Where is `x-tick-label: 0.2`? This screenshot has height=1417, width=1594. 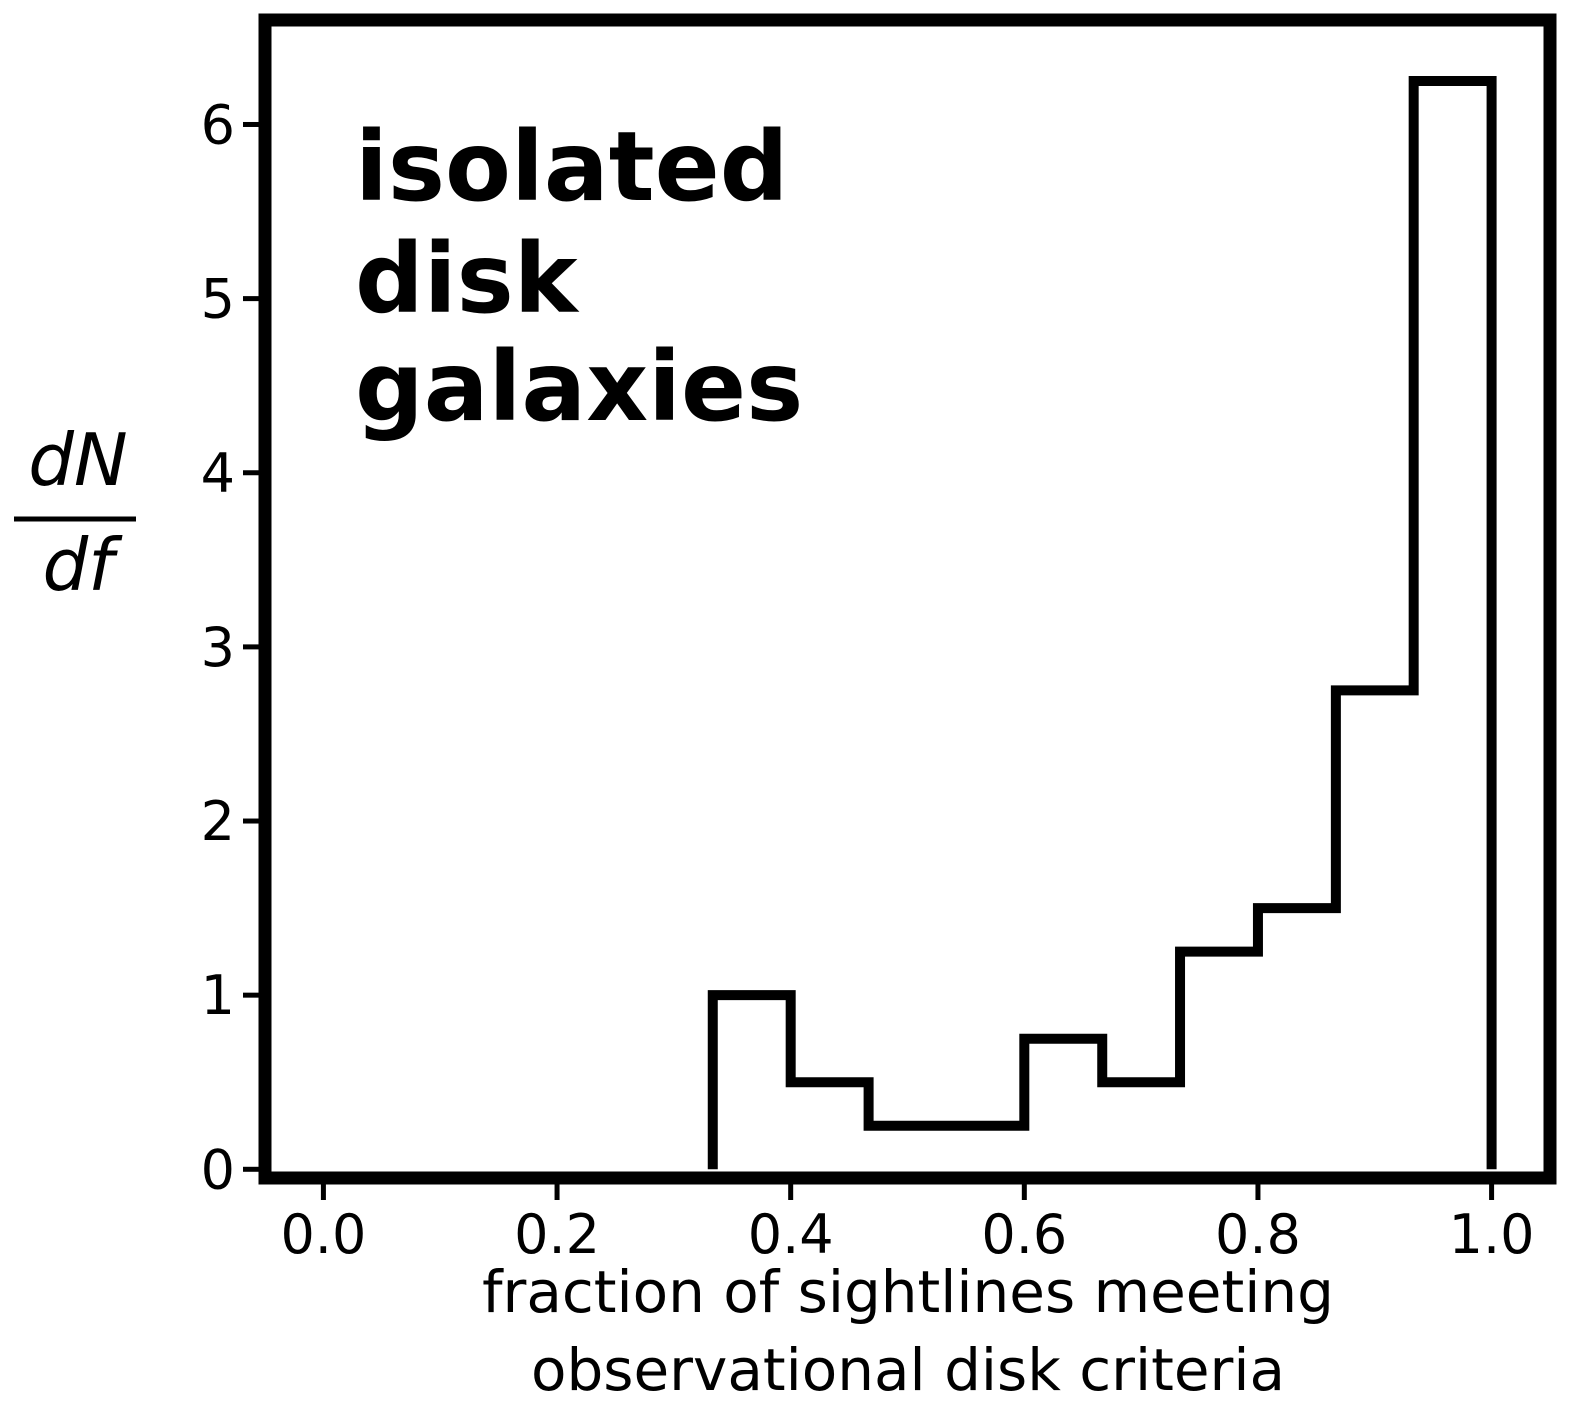 x-tick-label: 0.2 is located at coordinates (557, 1234).